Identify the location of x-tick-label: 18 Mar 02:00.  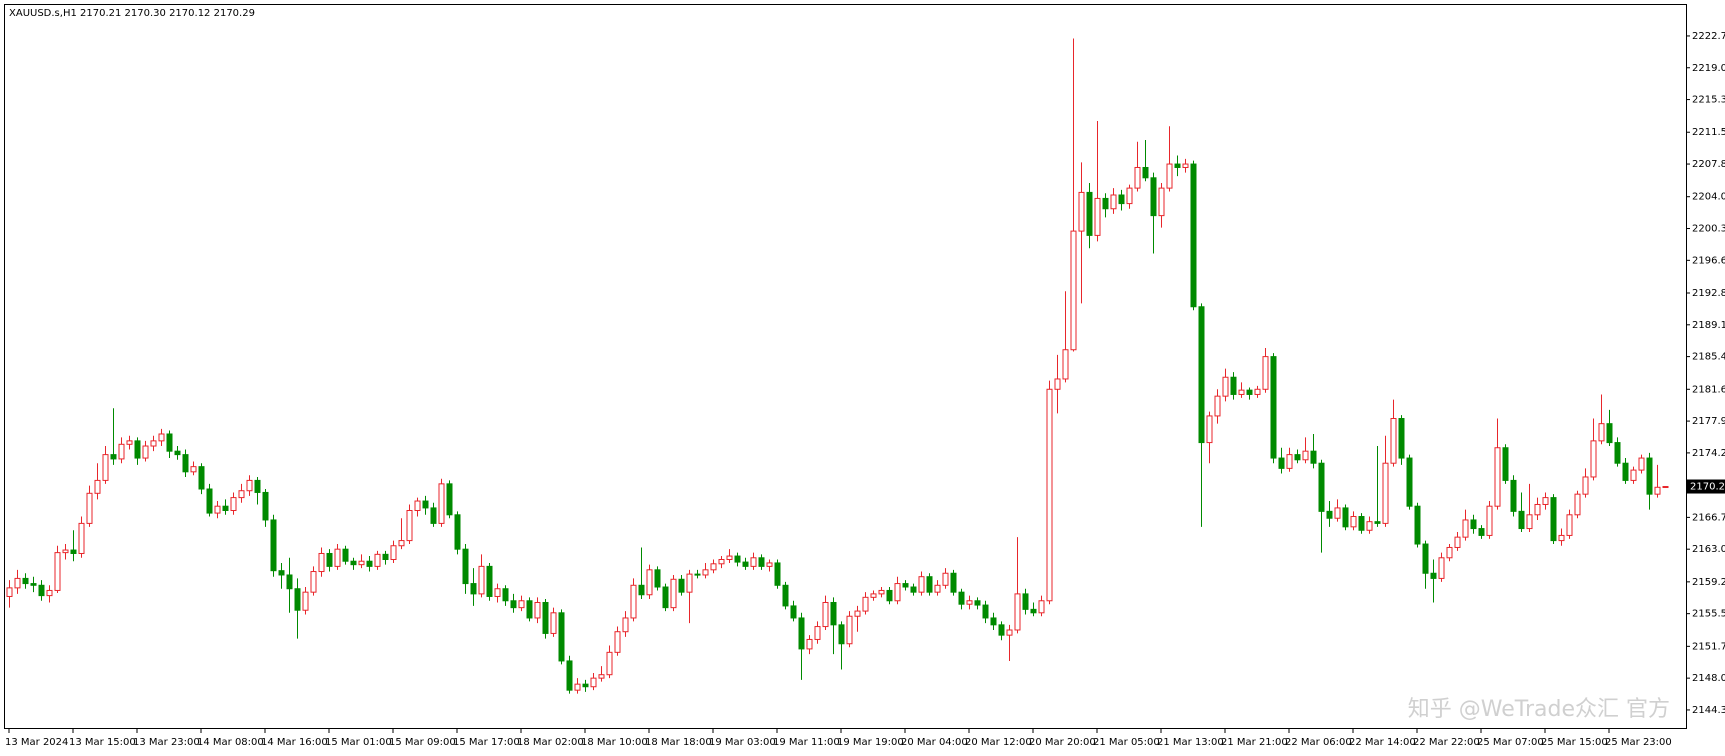
(550, 742).